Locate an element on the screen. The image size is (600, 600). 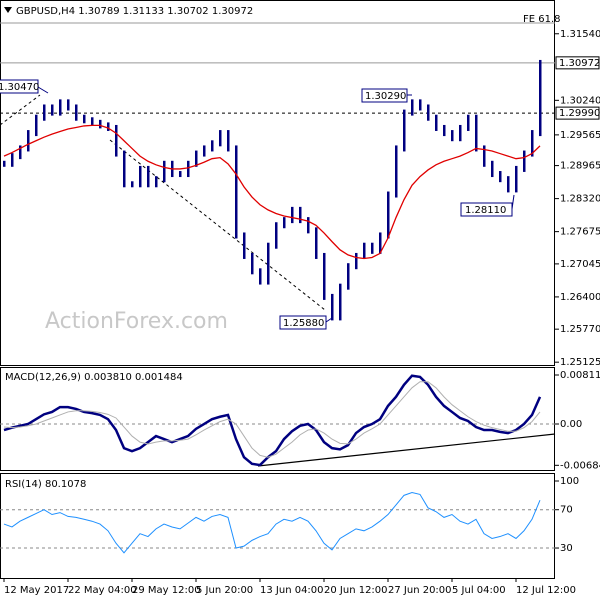
annotation: 1.30470 is located at coordinates (24, 86).